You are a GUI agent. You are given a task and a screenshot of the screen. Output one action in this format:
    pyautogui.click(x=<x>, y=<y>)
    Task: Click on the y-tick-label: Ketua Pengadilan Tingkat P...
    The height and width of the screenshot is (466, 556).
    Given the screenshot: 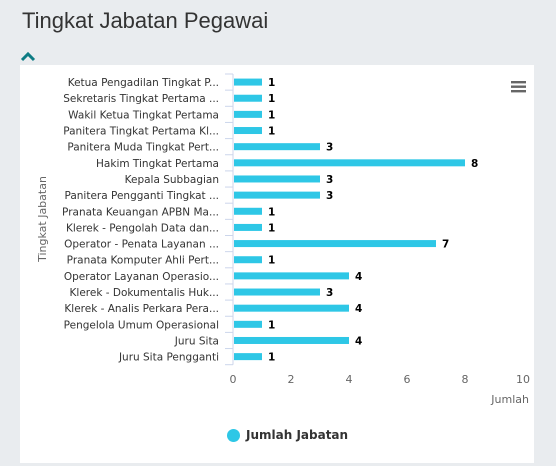 What is the action you would take?
    pyautogui.click(x=143, y=83)
    